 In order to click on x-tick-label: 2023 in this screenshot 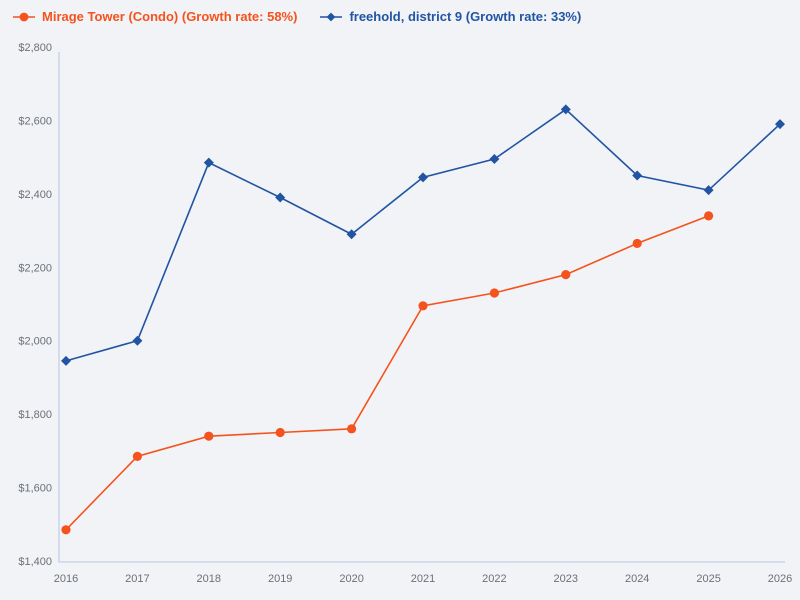, I will do `click(566, 579)`.